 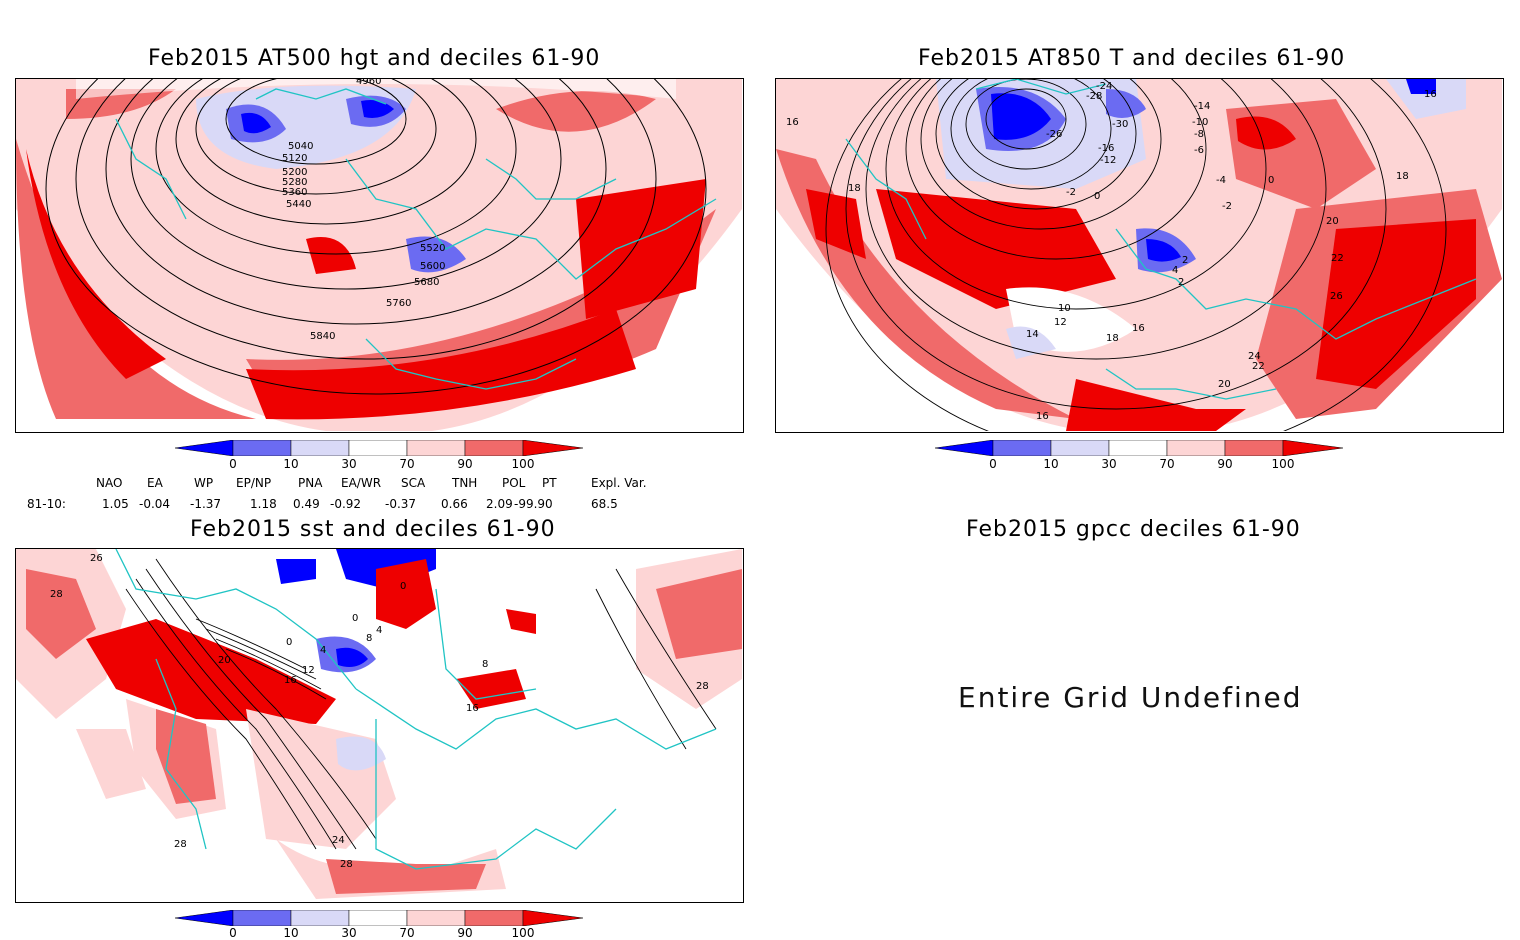 I want to click on svg-text: 5440, so click(x=298, y=204).